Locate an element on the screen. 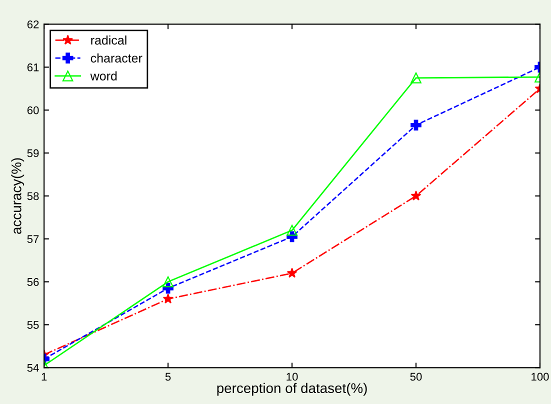  x-tick-label: 5 is located at coordinates (168, 376).